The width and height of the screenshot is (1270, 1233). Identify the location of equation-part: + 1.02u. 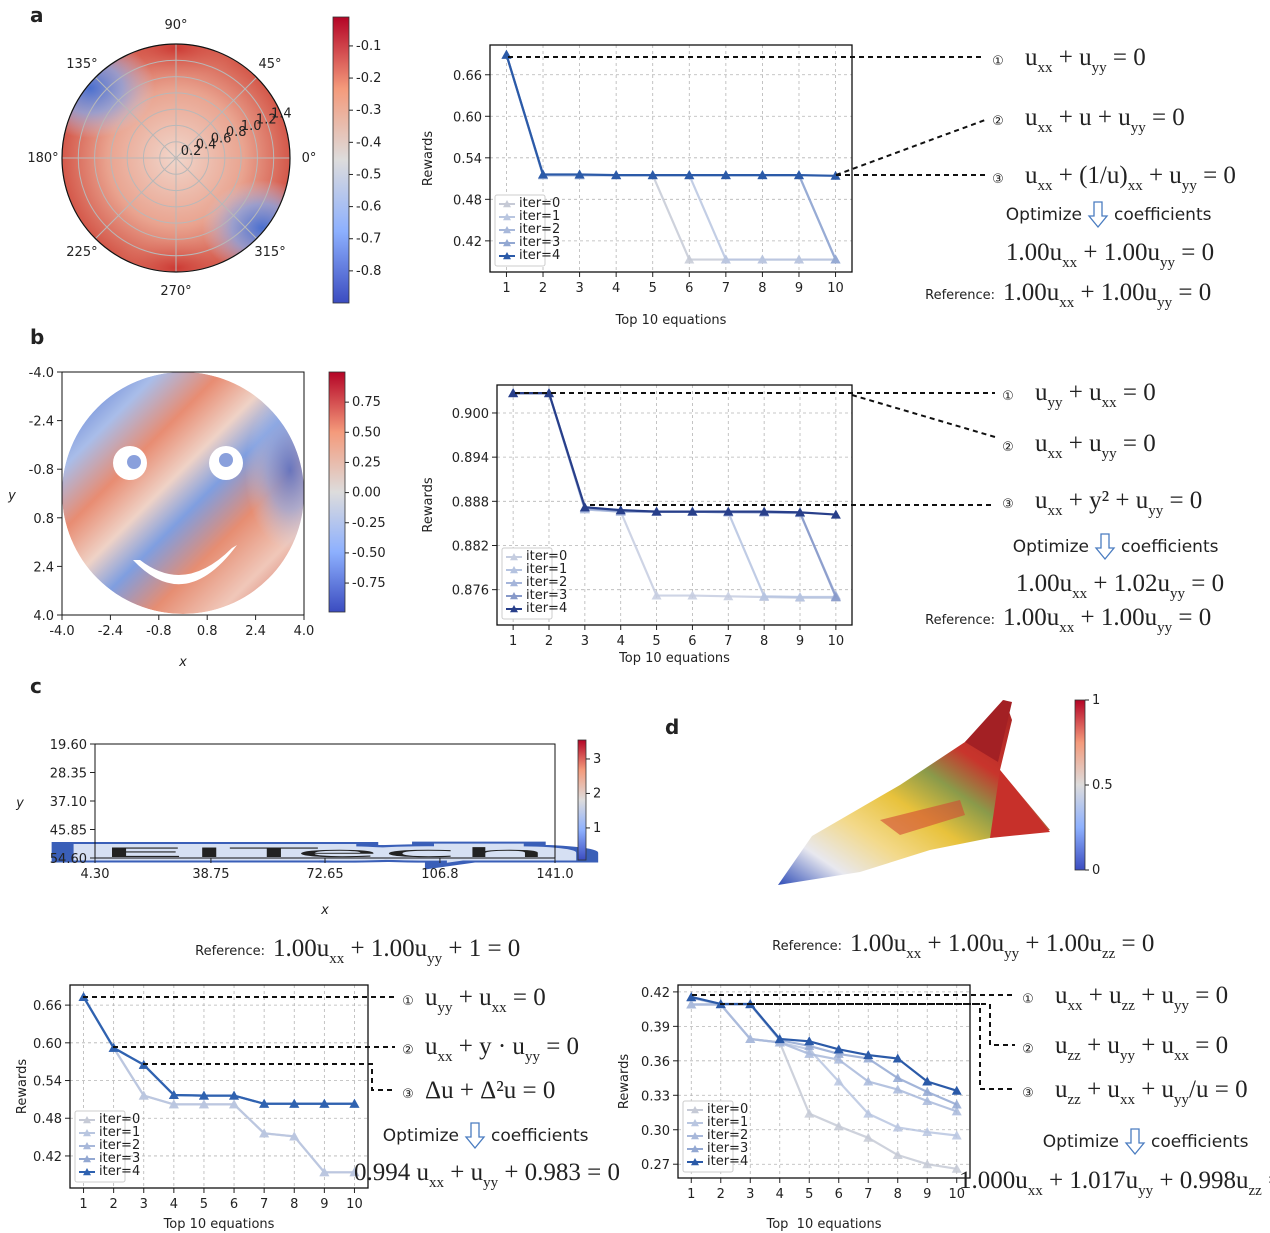
(1128, 583).